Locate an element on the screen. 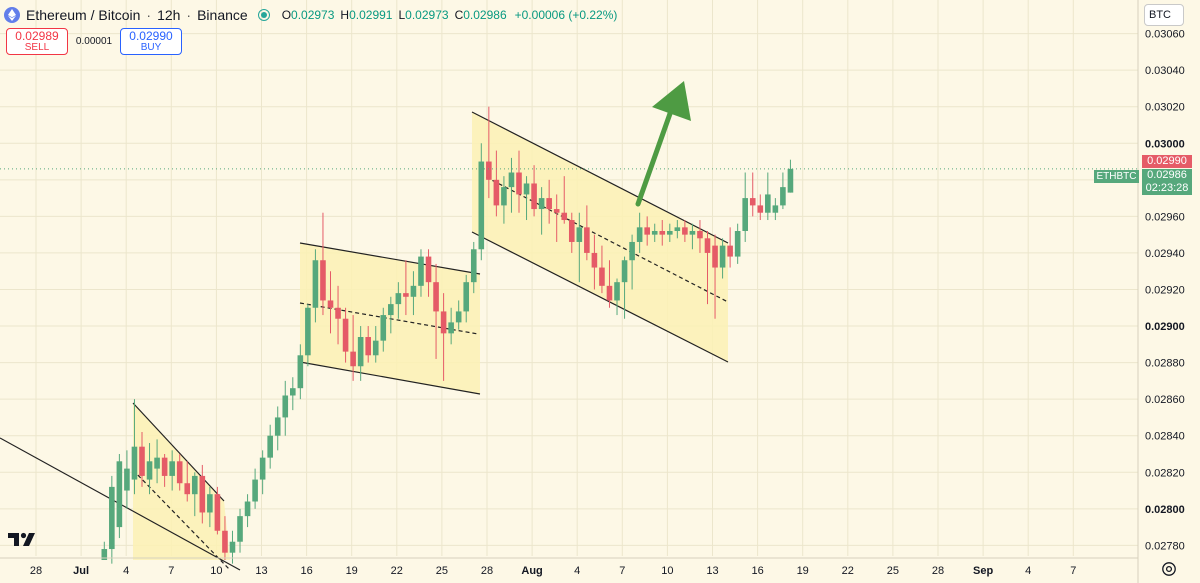  price-tick-label: 0.02940 is located at coordinates (1165, 254).